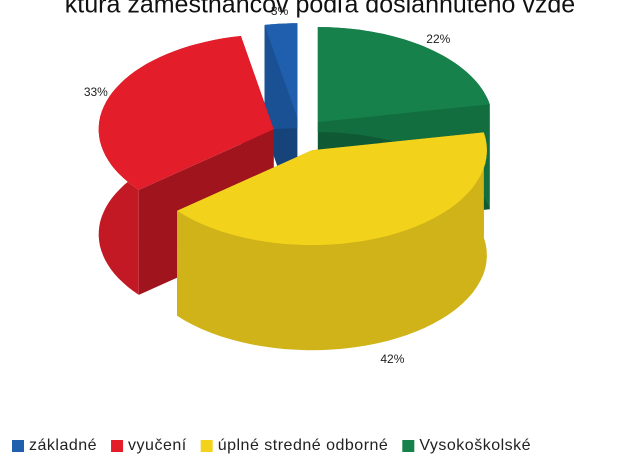  I want to click on data-label: 33%, so click(96, 92).